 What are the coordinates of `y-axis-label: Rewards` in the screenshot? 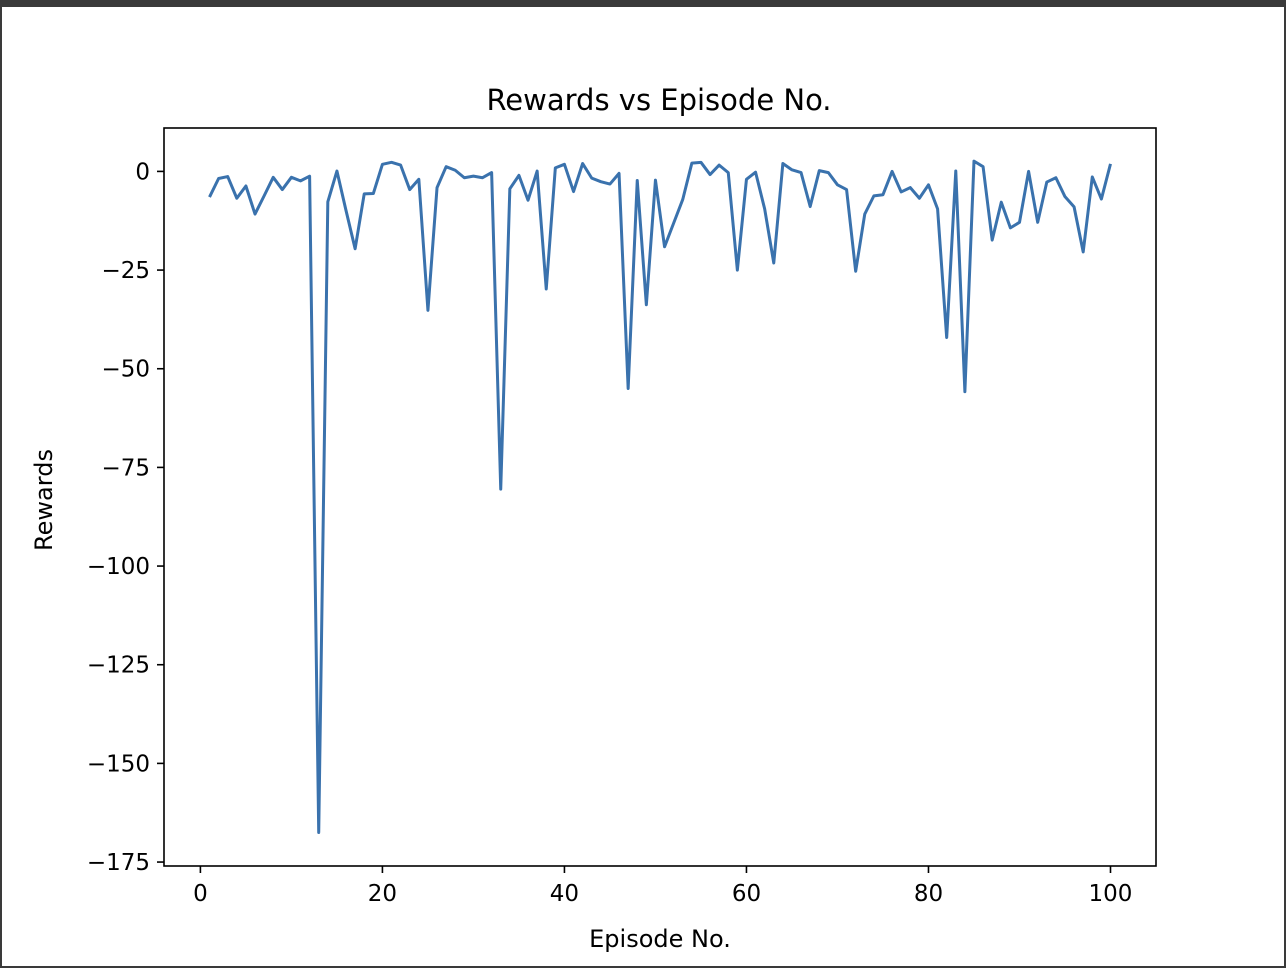 It's located at (44, 500).